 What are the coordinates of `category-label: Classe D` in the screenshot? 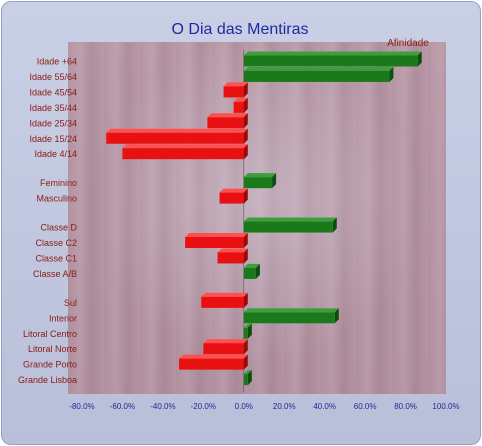 It's located at (58, 228).